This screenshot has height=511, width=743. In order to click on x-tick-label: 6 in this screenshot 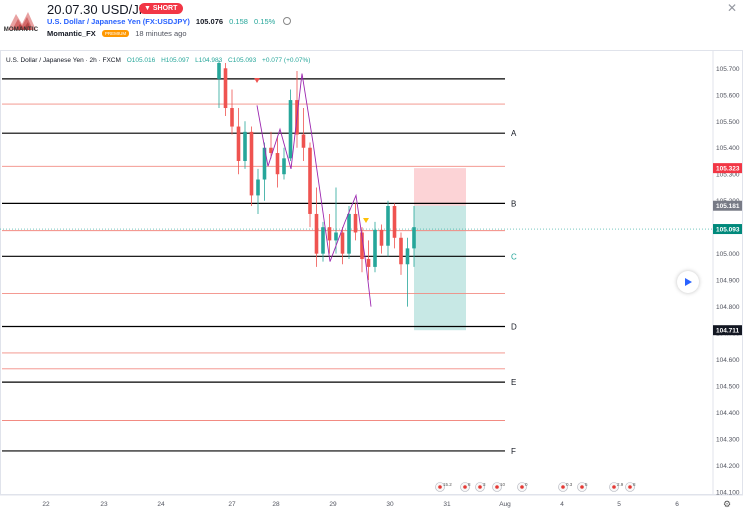, I will do `click(677, 504)`.